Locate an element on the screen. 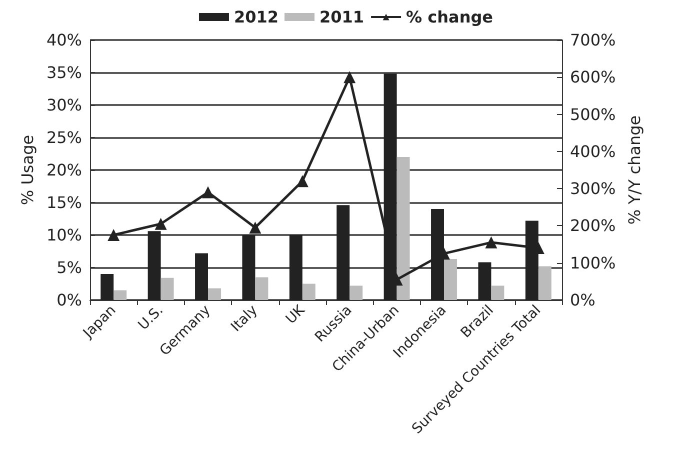  y2-tick-label: 100% is located at coordinates (593, 262).